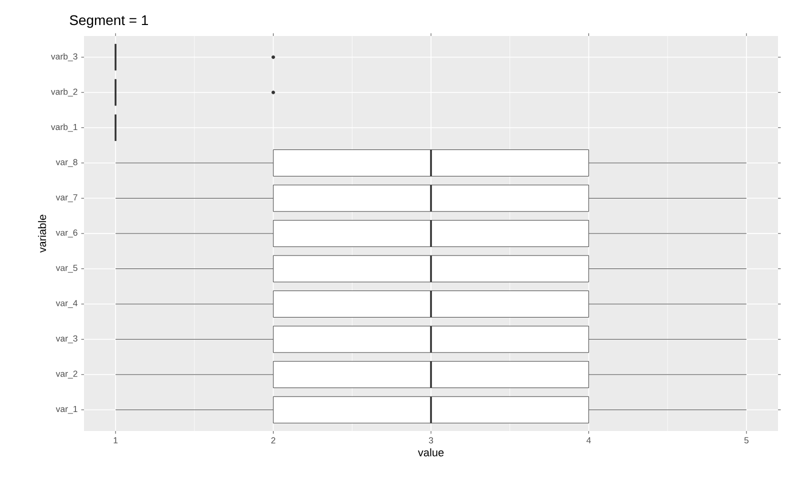  I want to click on y-tick-label: var_5, so click(67, 268).